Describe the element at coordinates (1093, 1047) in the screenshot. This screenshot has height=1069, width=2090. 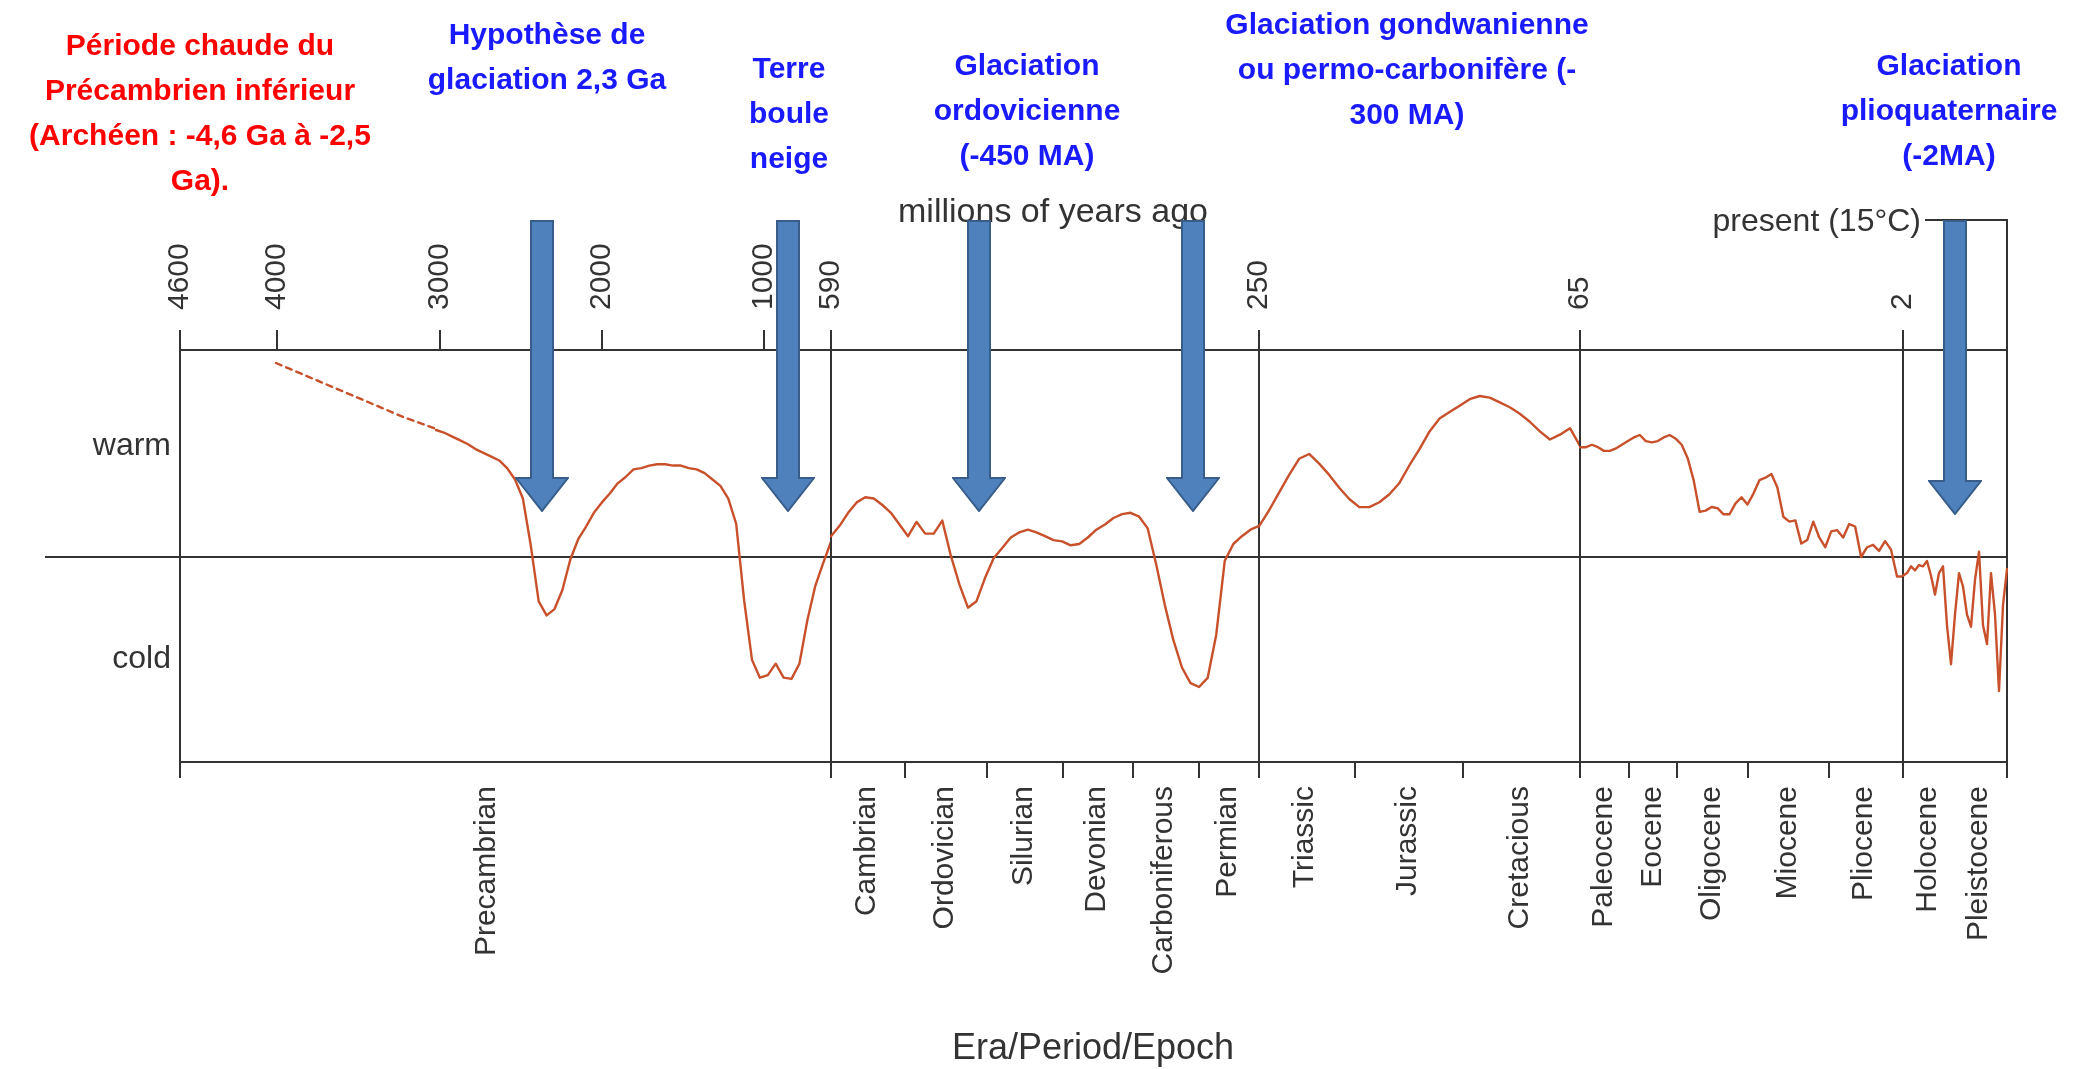
I see `text: Era/Period/Epoch` at that location.